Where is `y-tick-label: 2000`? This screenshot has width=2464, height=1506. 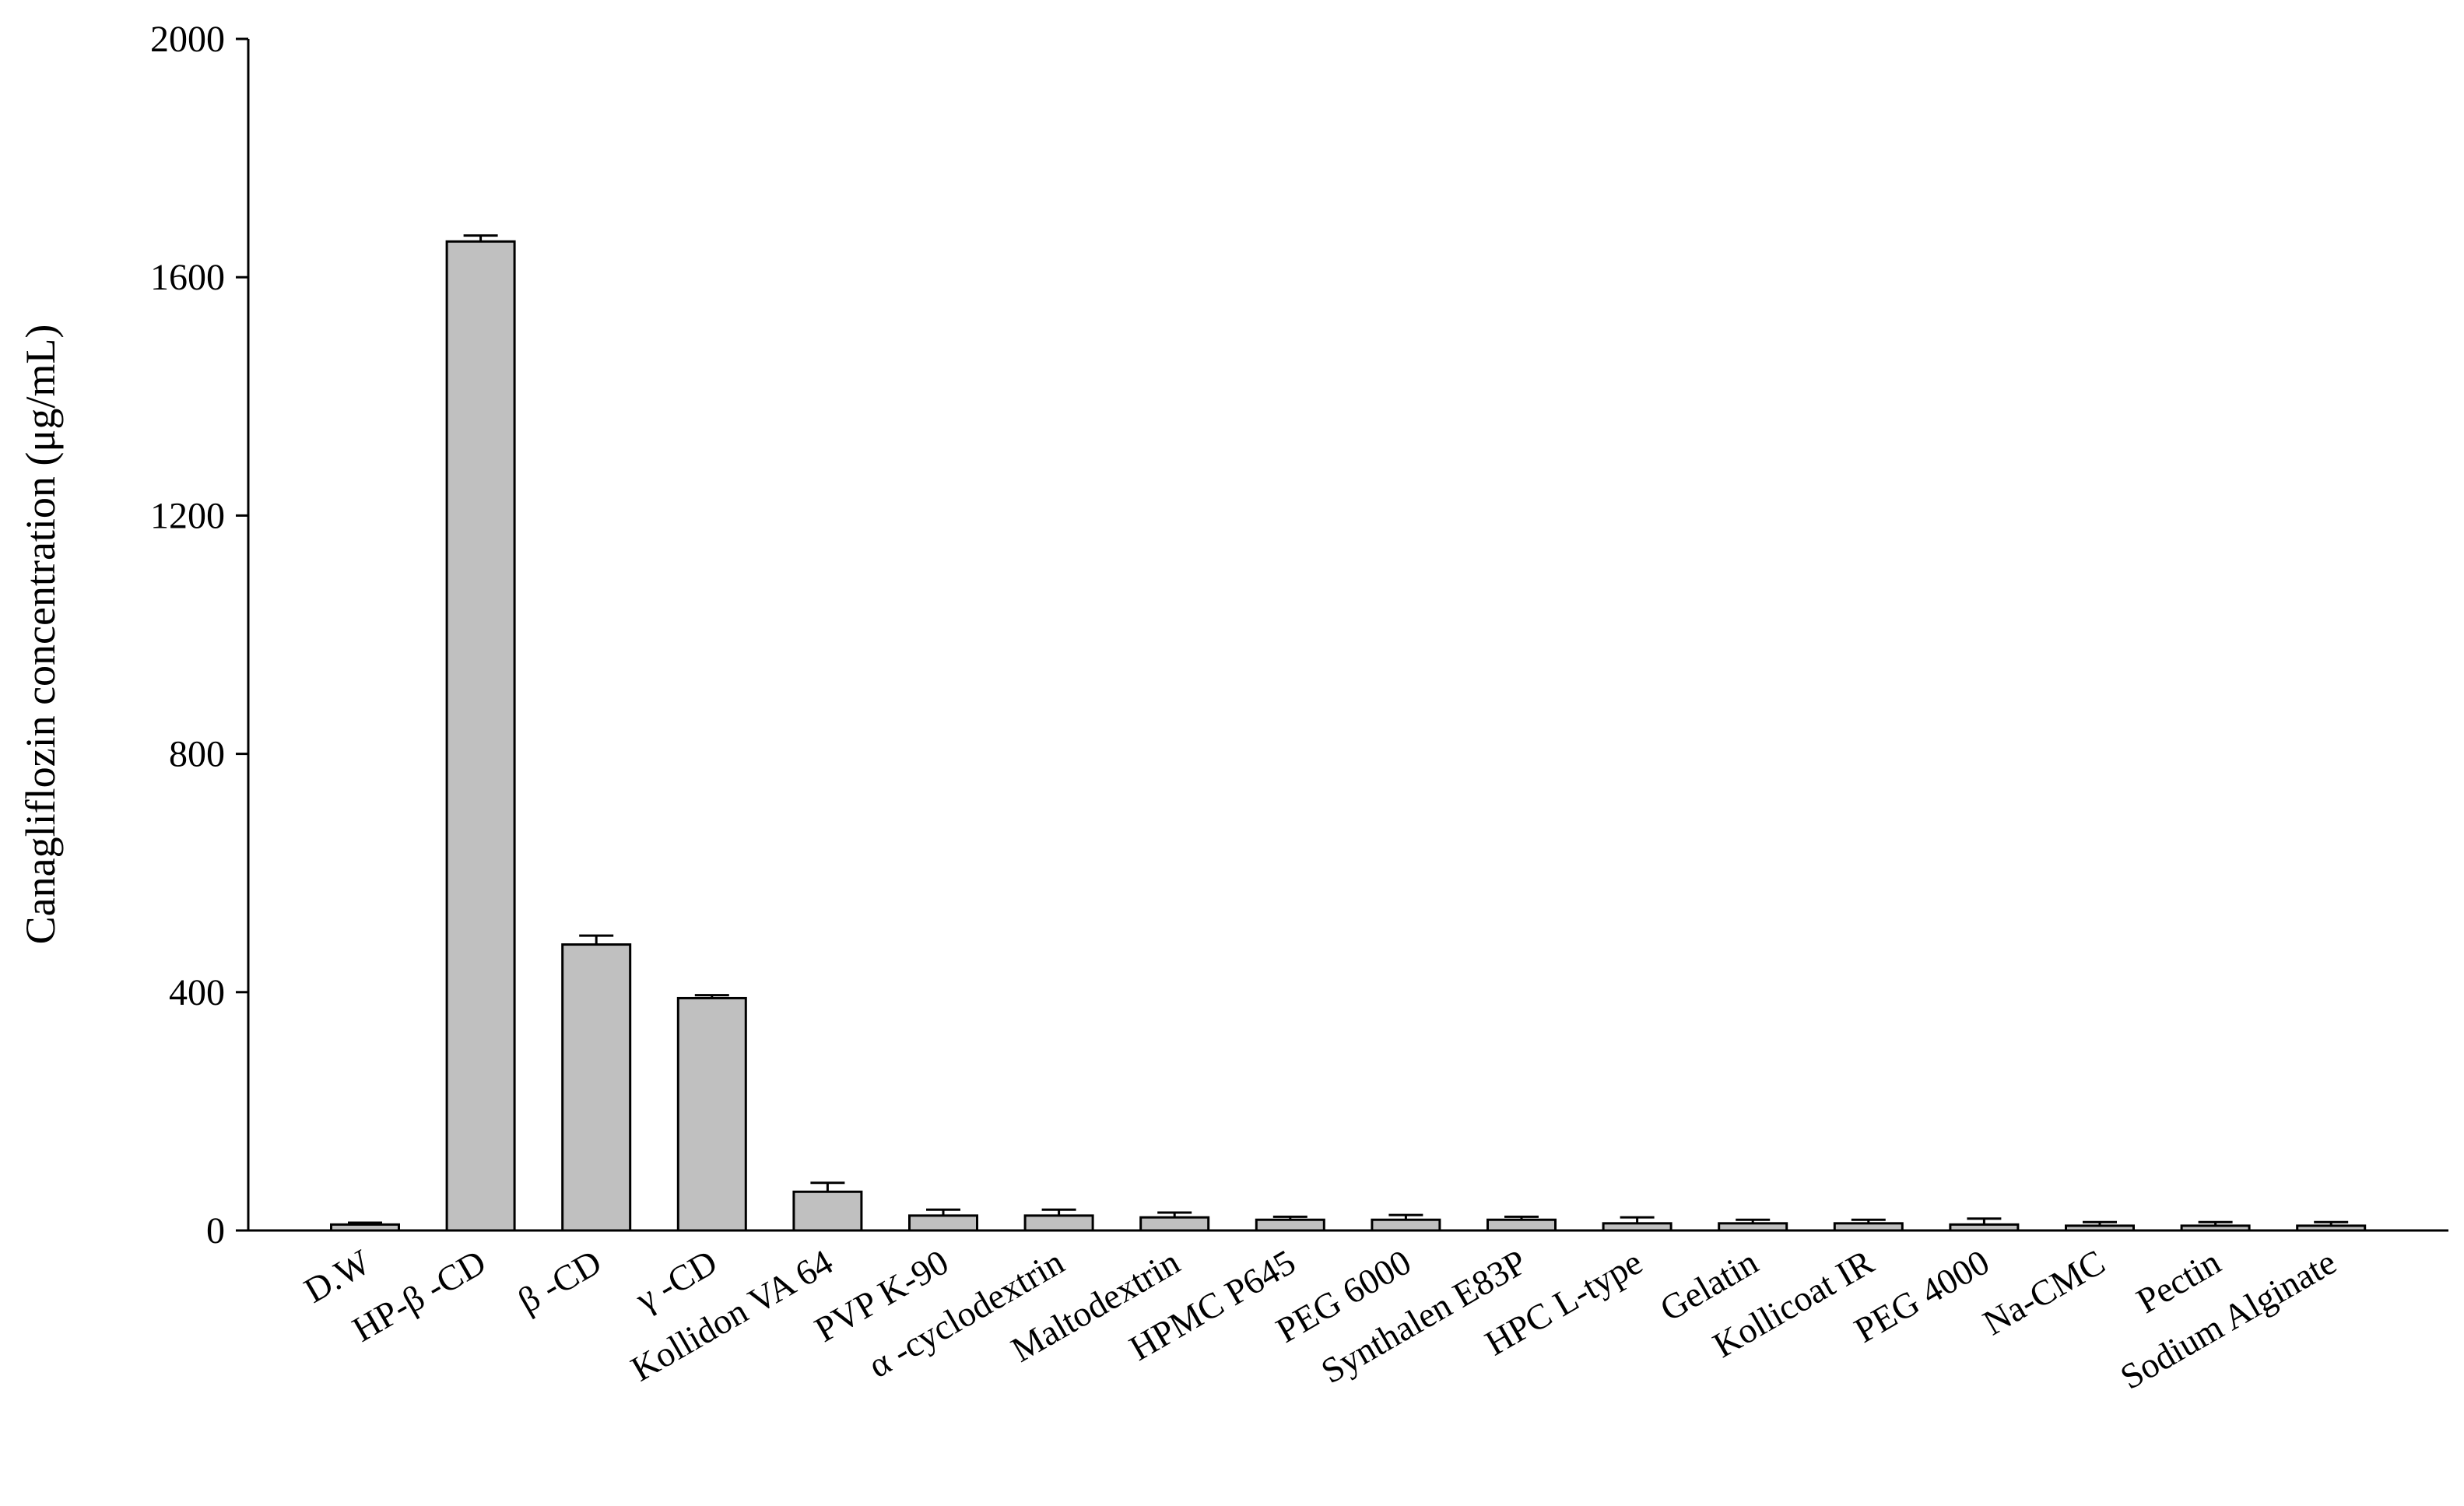
y-tick-label: 2000 is located at coordinates (187, 39).